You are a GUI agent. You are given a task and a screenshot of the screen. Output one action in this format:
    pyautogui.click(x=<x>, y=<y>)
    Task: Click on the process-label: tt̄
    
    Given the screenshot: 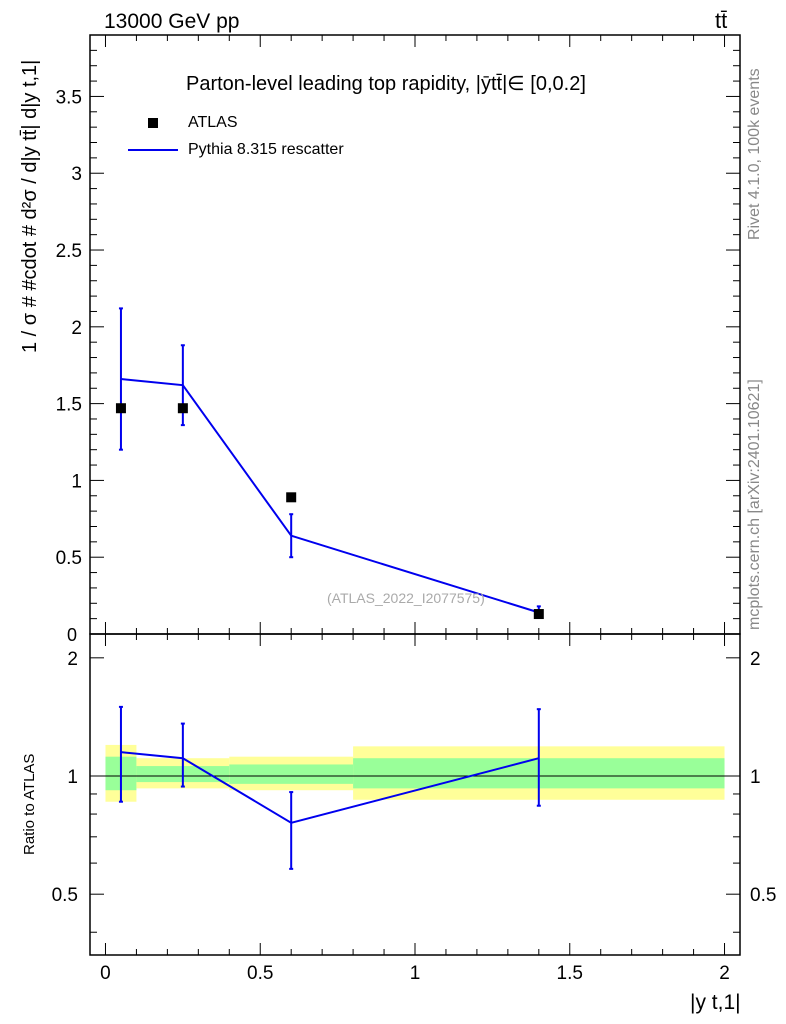 What is the action you would take?
    pyautogui.click(x=721, y=20)
    